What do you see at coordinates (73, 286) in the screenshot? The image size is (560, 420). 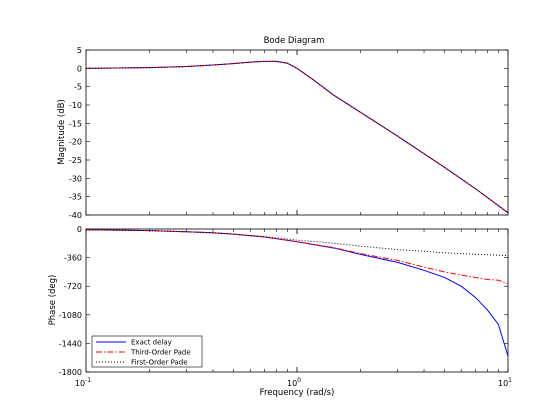 I see `phase-ytick-label: -720` at bounding box center [73, 286].